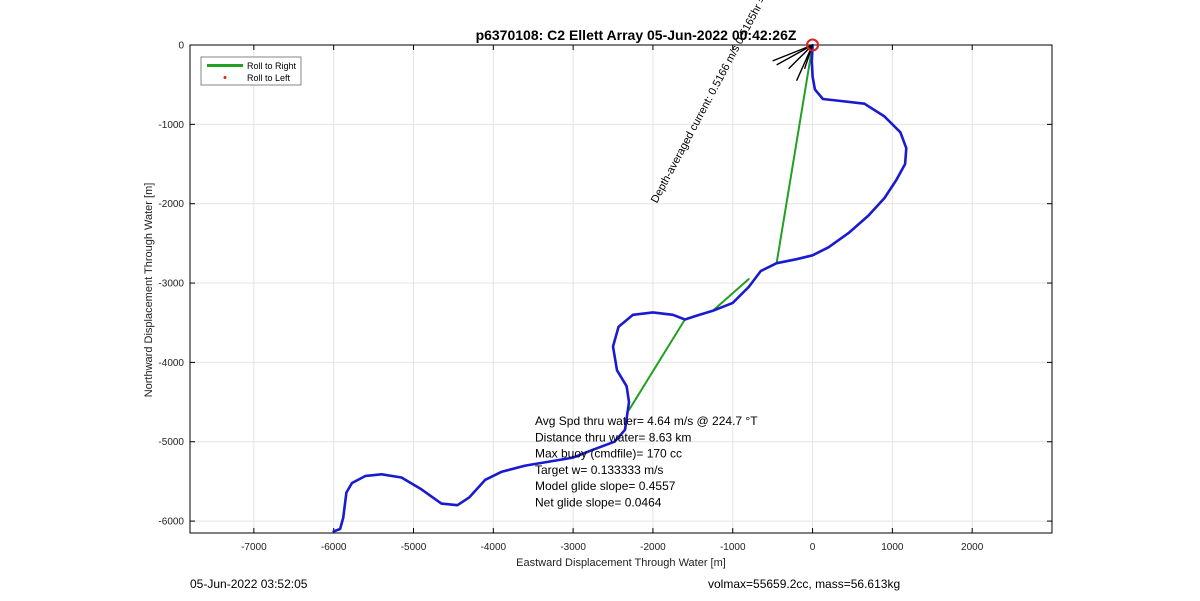  Describe the element at coordinates (605, 486) in the screenshot. I see `stats-annotation: Model glide slope= 0.4557` at that location.